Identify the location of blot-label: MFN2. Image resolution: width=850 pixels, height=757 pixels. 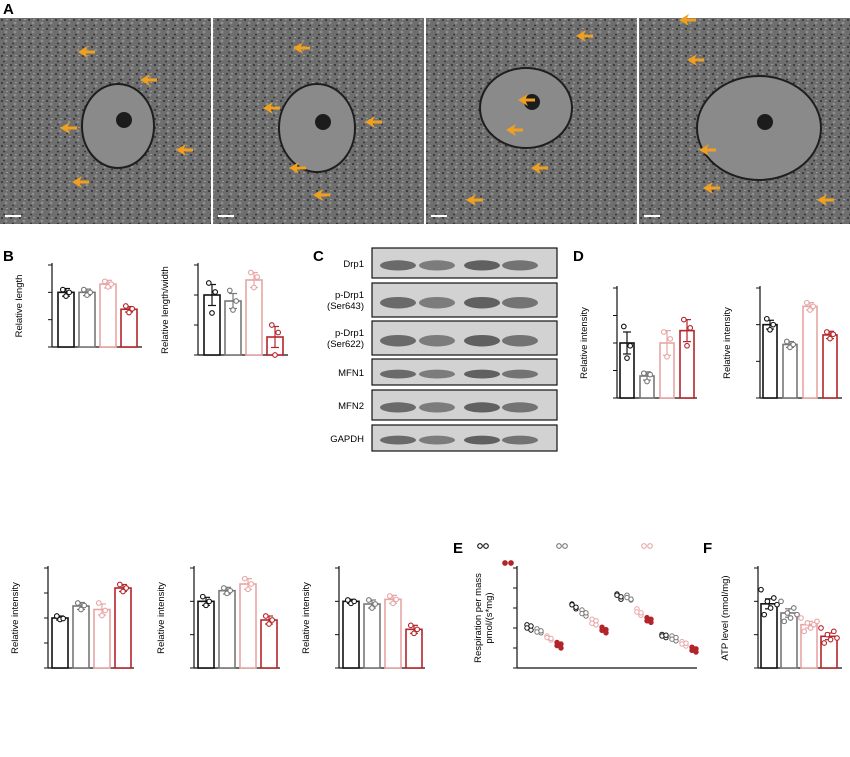
(351, 406).